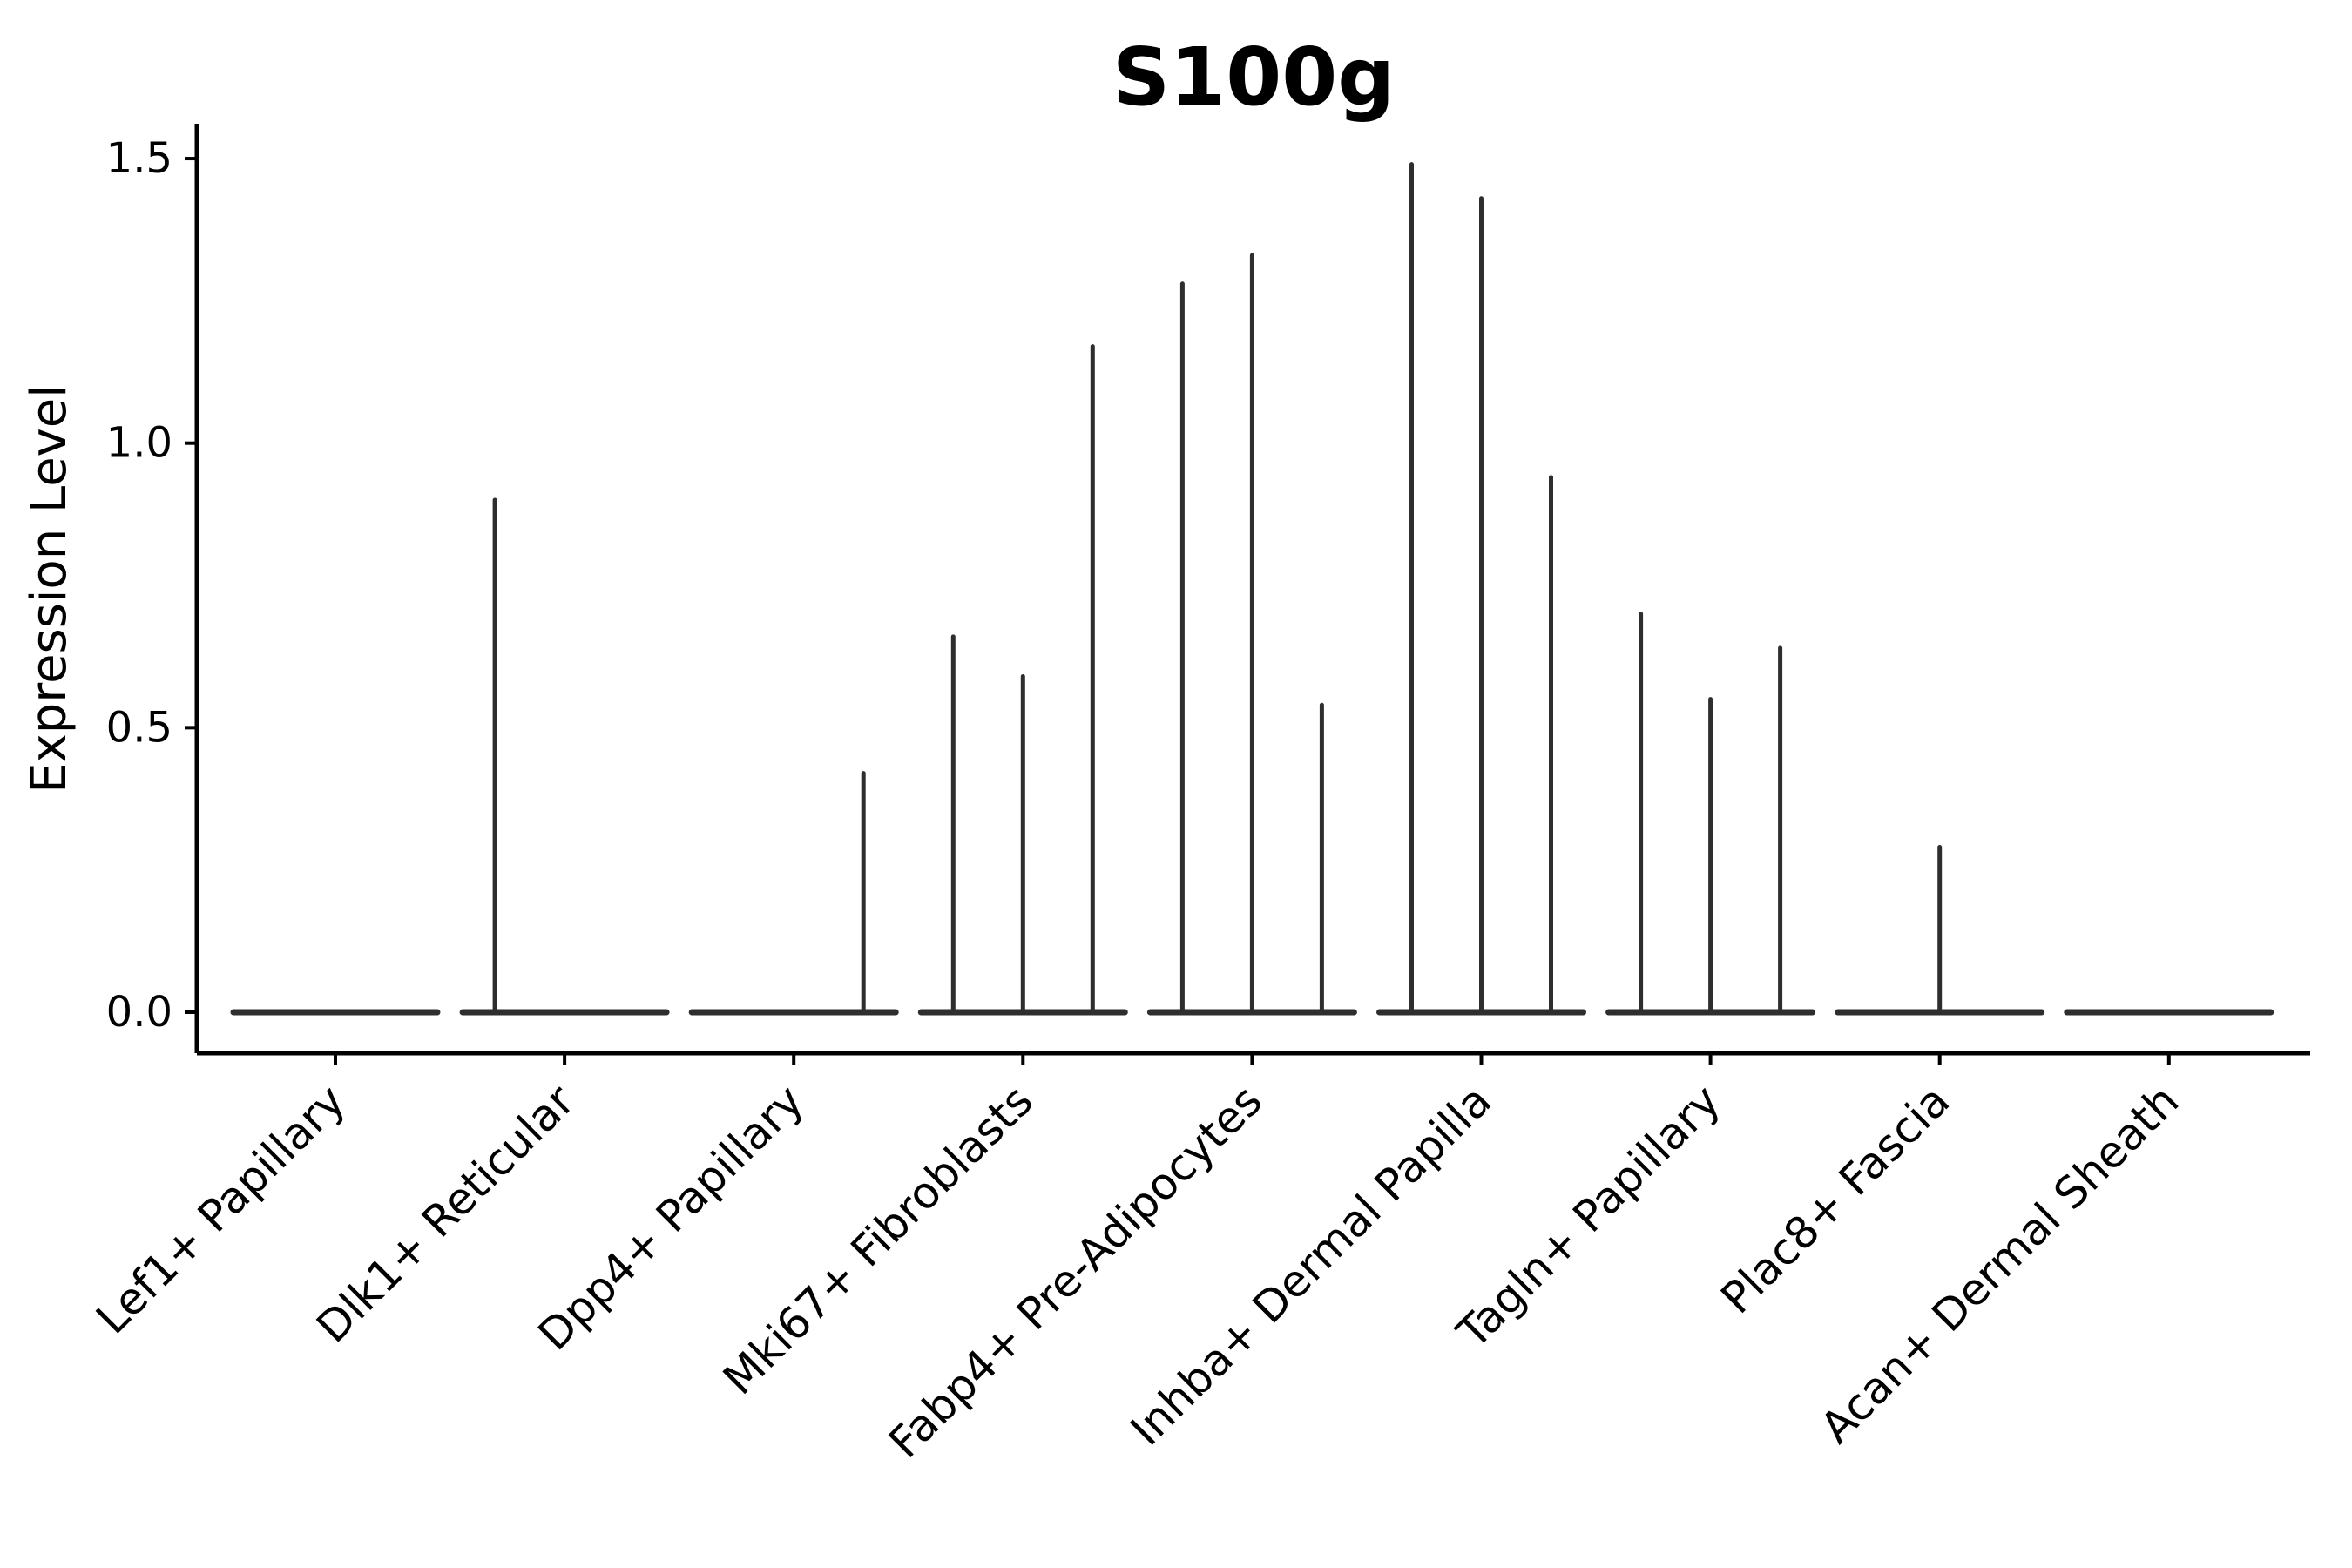  Describe the element at coordinates (139, 1013) in the screenshot. I see `y-tick-label: 0.0` at that location.